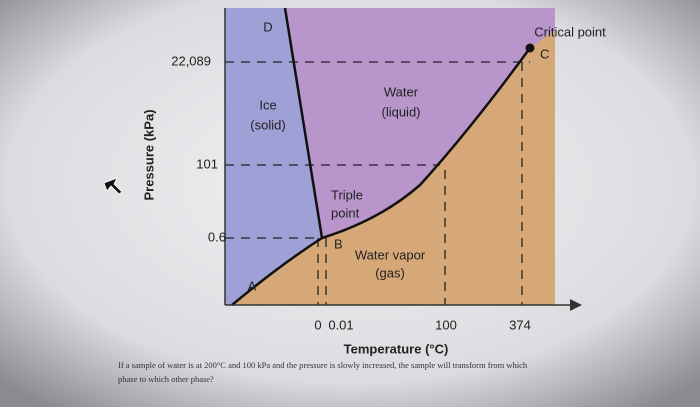 The height and width of the screenshot is (407, 700). I want to click on point-label: Triple, so click(347, 194).